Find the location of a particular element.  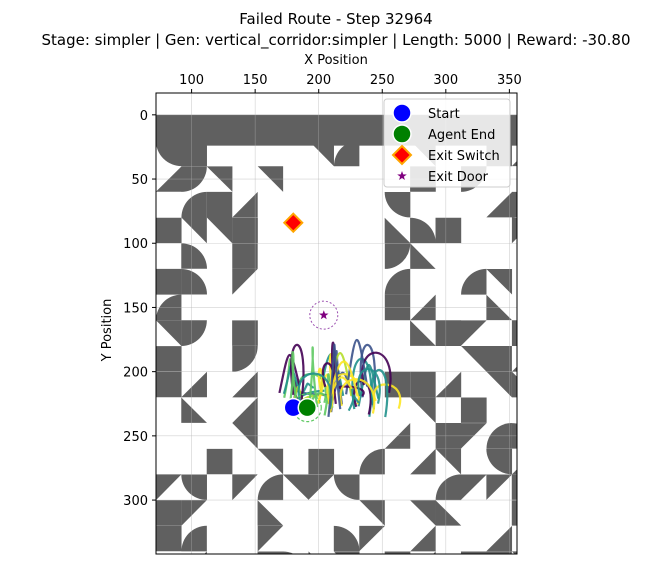

y-tick-label: 50 is located at coordinates (139, 180).